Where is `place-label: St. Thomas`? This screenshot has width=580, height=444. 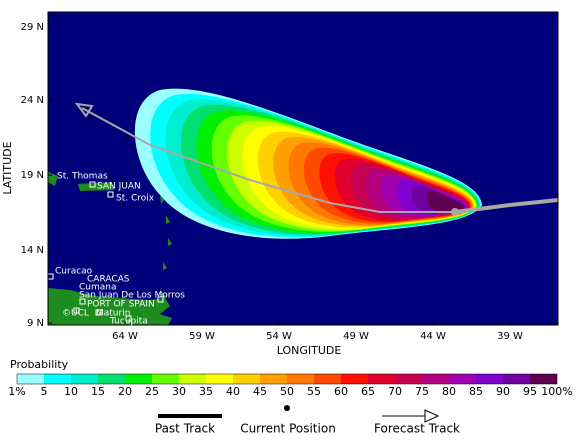 place-label: St. Thomas is located at coordinates (82, 177).